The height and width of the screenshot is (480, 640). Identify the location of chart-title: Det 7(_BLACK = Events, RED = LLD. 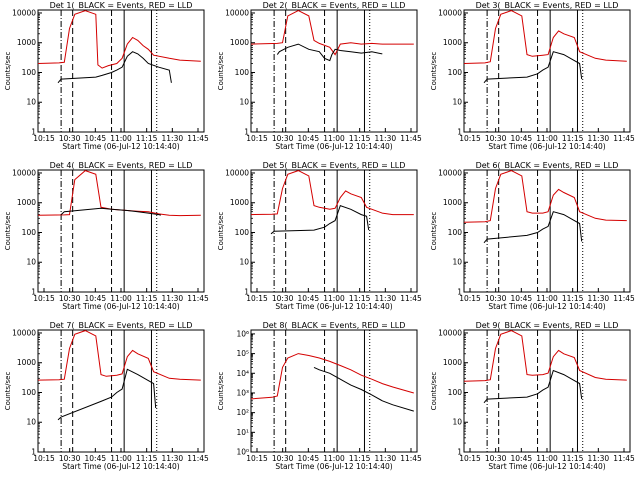
(121, 325).